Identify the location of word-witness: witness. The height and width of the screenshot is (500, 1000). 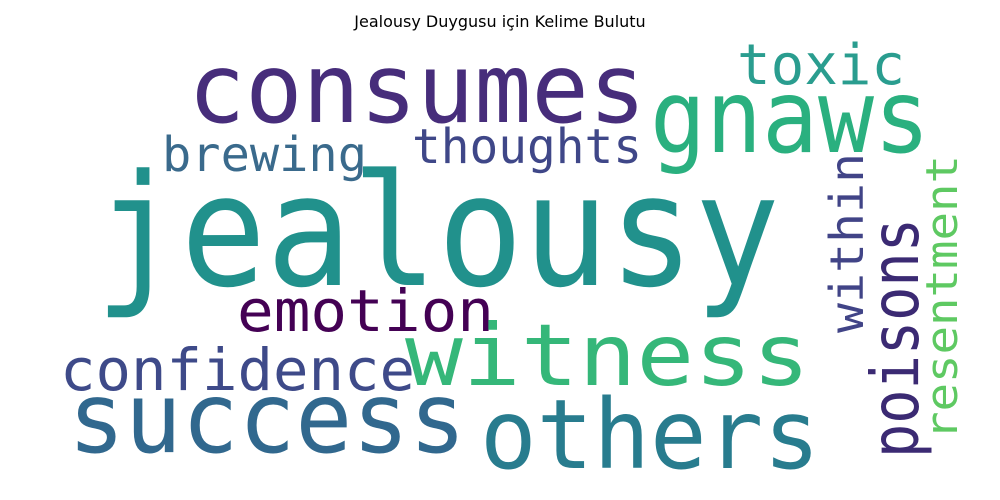
(607, 356).